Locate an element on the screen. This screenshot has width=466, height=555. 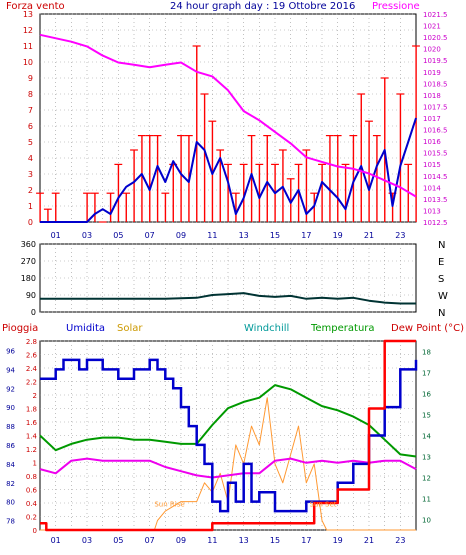
sun-rise-annotation: Sun Rise is located at coordinates (169, 504).